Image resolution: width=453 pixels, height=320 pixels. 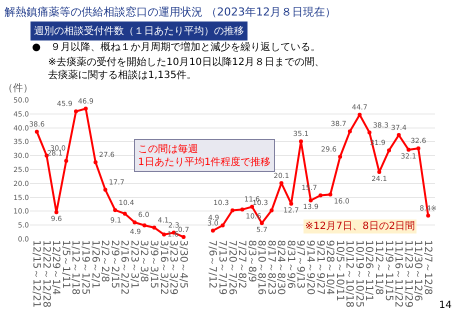 What do you see at coordinates (360, 226) in the screenshot?
I see `annotation: ※12月7日、8日の2日間` at bounding box center [360, 226].